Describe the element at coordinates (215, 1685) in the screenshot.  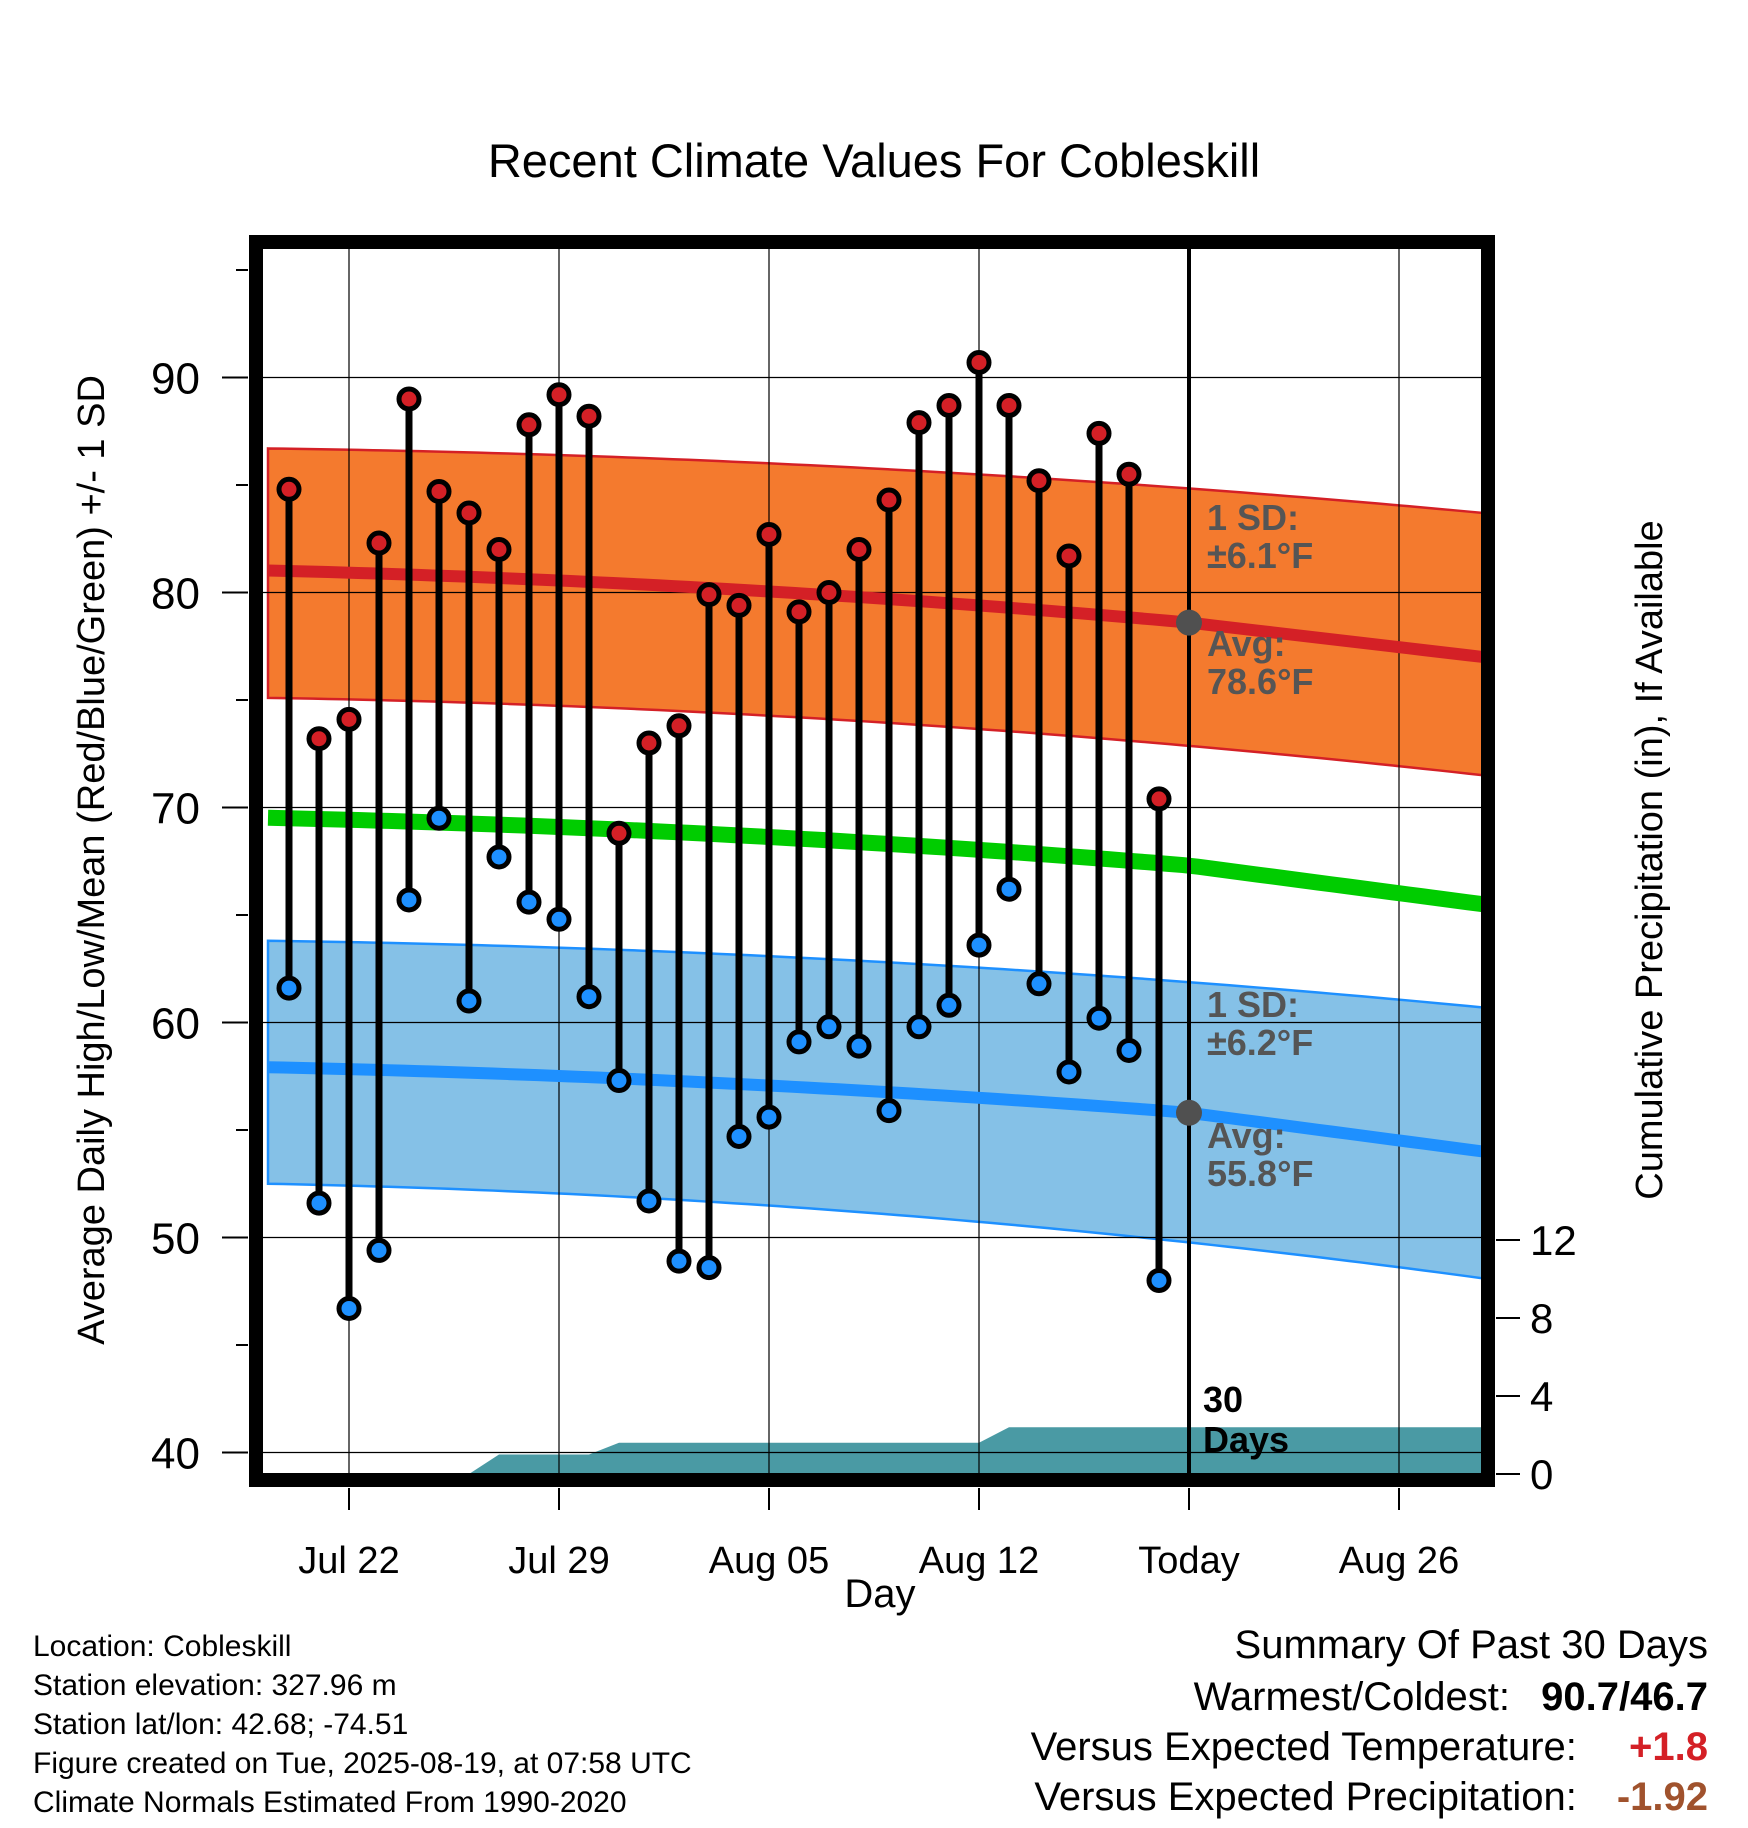
I see `elevation-text: Station elevation: 327.96 m` at that location.